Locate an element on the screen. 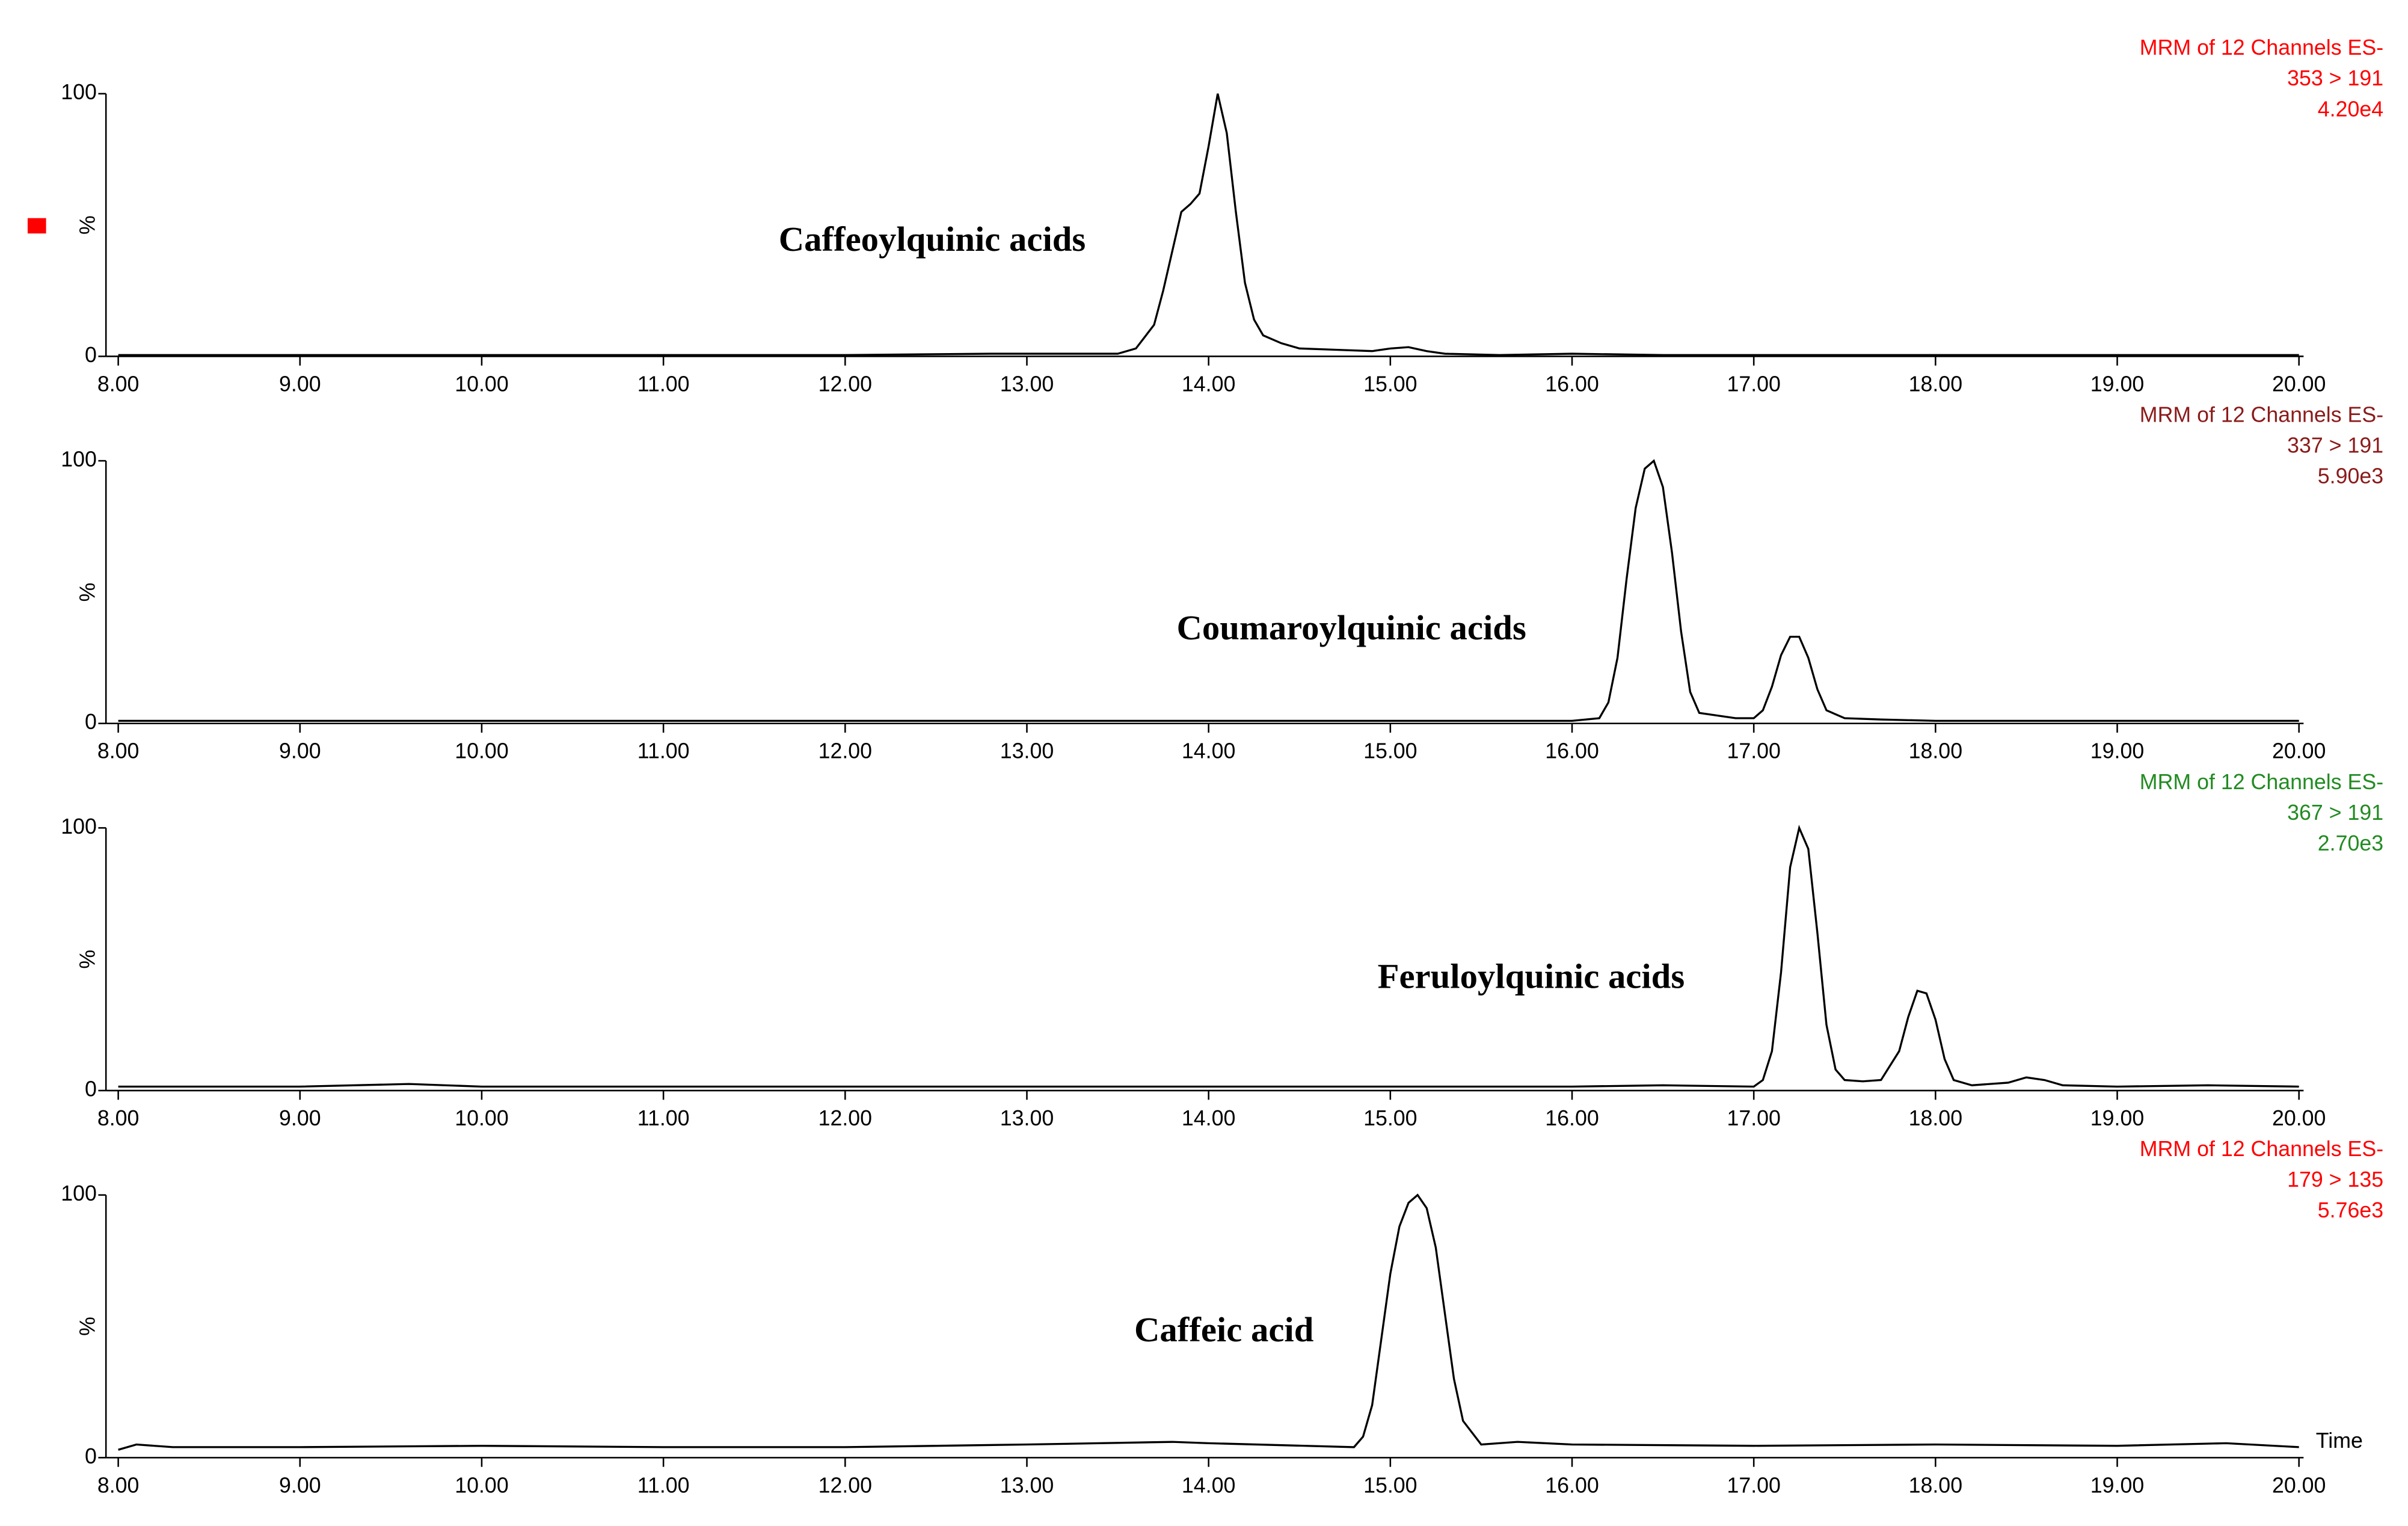 The image size is (2408, 1526). channel-header: 5.90e3 is located at coordinates (2350, 476).